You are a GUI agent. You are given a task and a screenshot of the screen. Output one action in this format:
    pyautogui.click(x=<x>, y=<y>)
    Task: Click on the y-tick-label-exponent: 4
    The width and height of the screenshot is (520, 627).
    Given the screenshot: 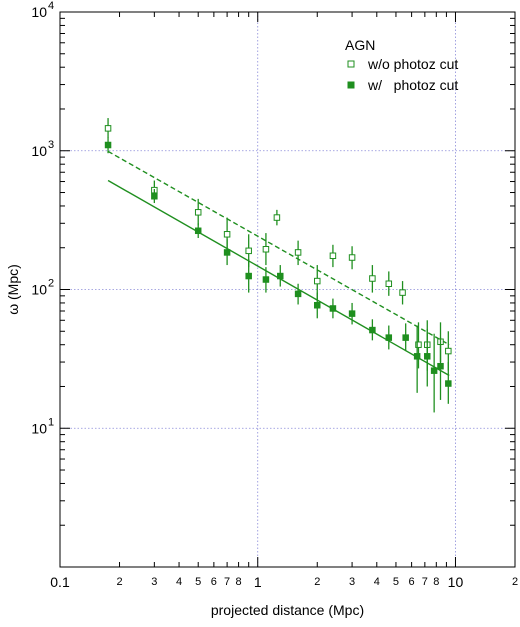 What is the action you would take?
    pyautogui.click(x=51, y=6)
    